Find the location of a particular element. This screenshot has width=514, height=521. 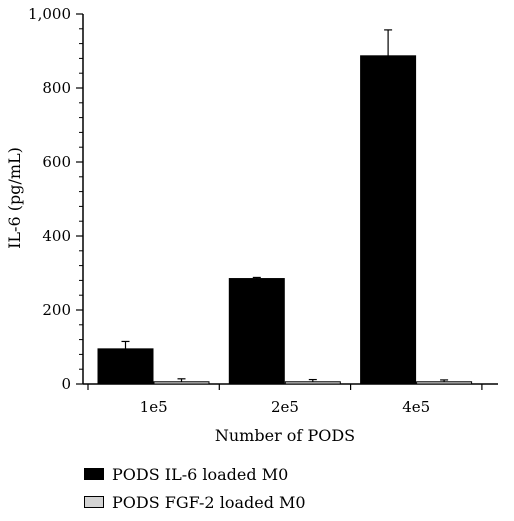

y-tick-label: 400 is located at coordinates (56, 236).